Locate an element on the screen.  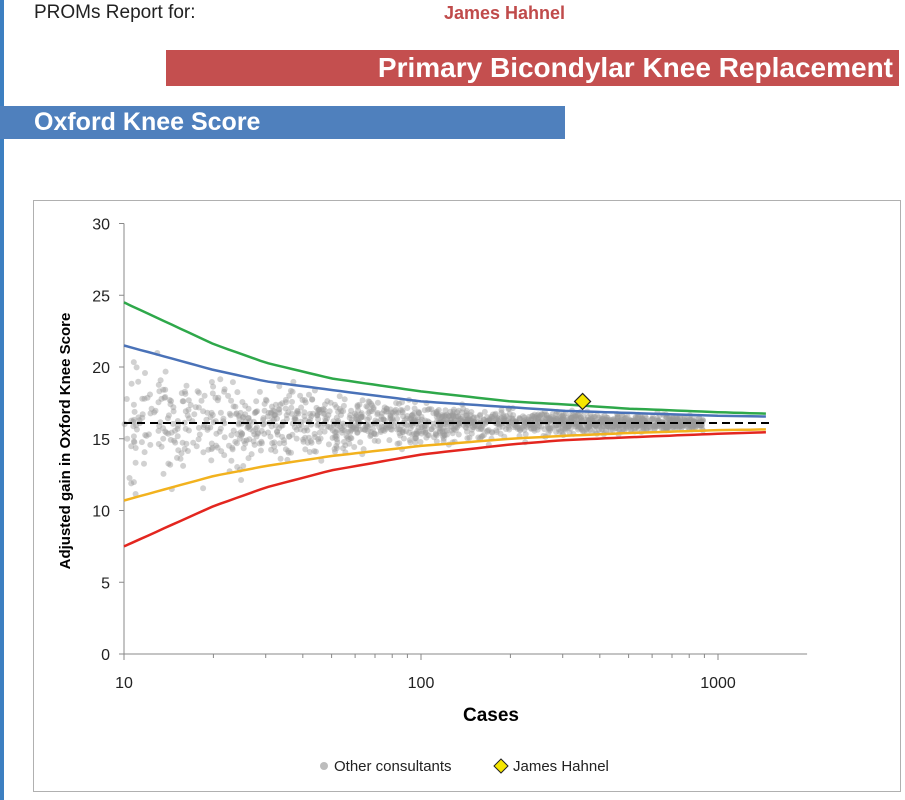
report-label: PROMs Report for: is located at coordinates (115, 12).